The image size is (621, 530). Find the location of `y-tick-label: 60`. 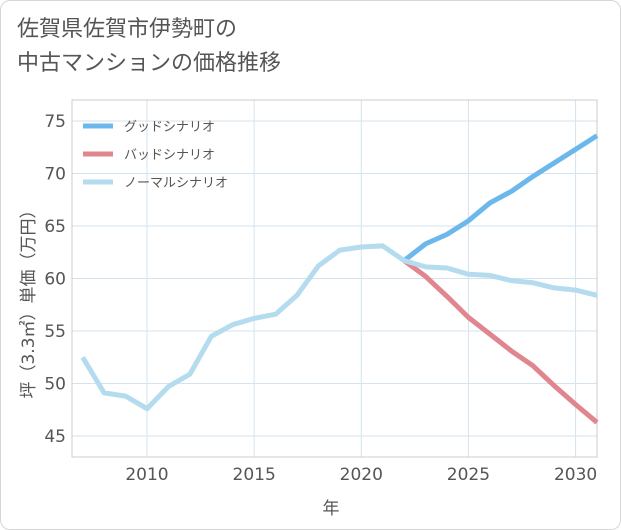

y-tick-label: 60 is located at coordinates (55, 280).